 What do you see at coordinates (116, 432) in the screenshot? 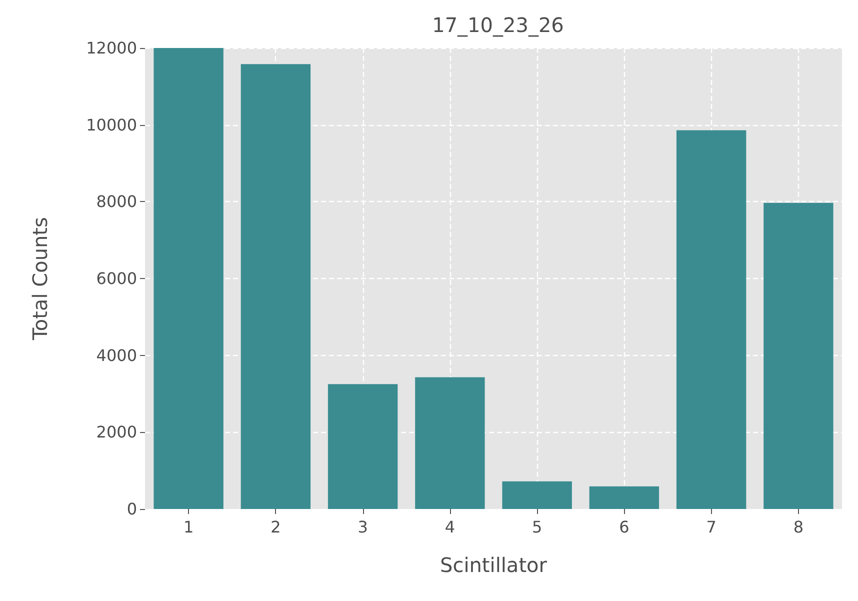
I see `y-tick-label: 2000` at bounding box center [116, 432].